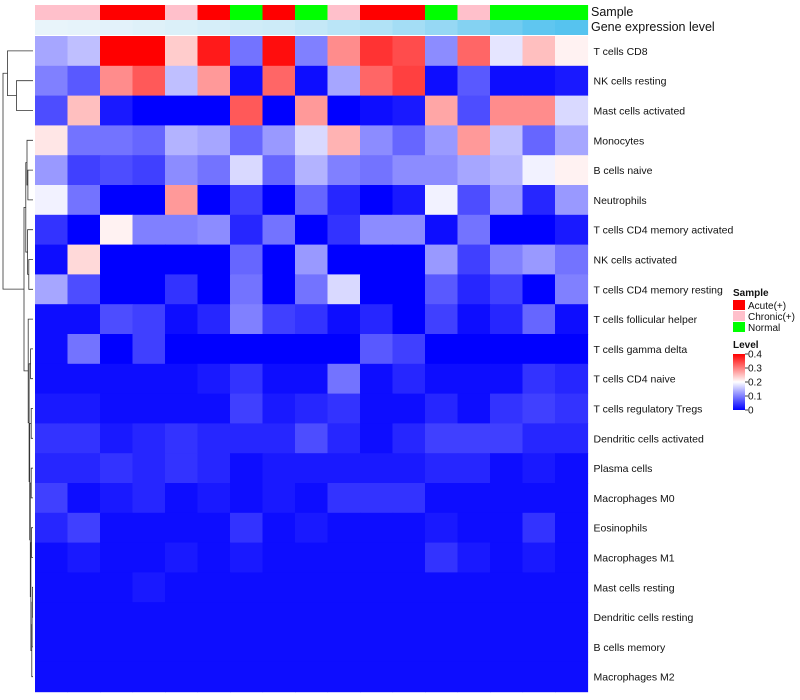  Describe the element at coordinates (771, 317) in the screenshot. I see `legend-sample-label: Chronic(+)` at that location.